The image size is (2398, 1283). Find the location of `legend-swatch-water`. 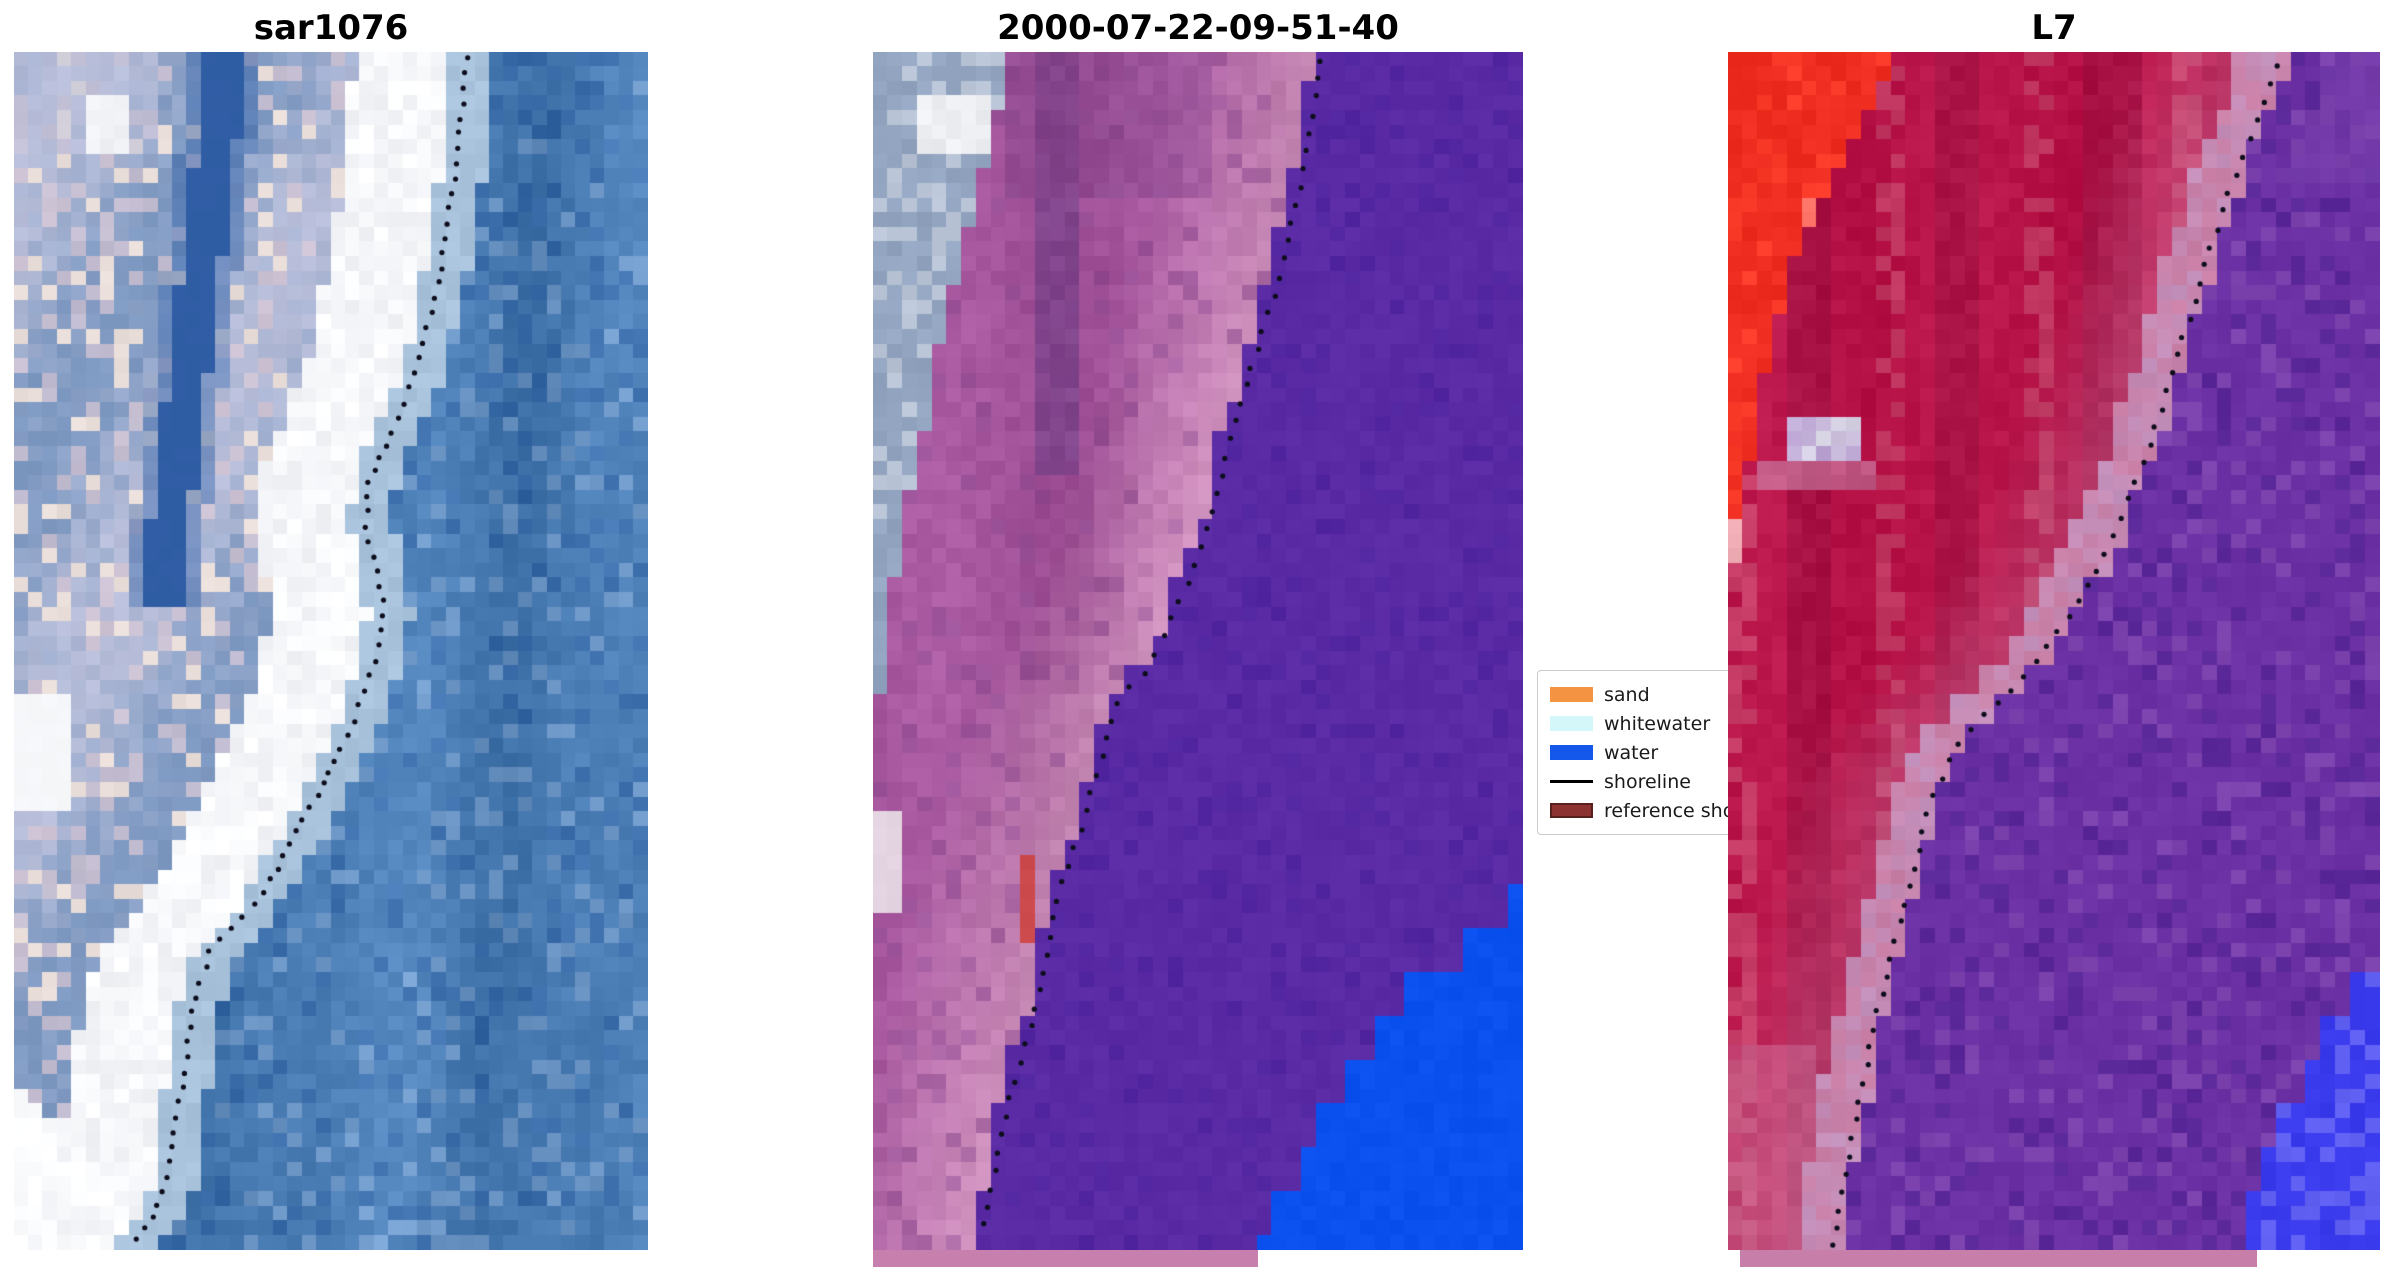

legend-swatch-water is located at coordinates (1571, 752).